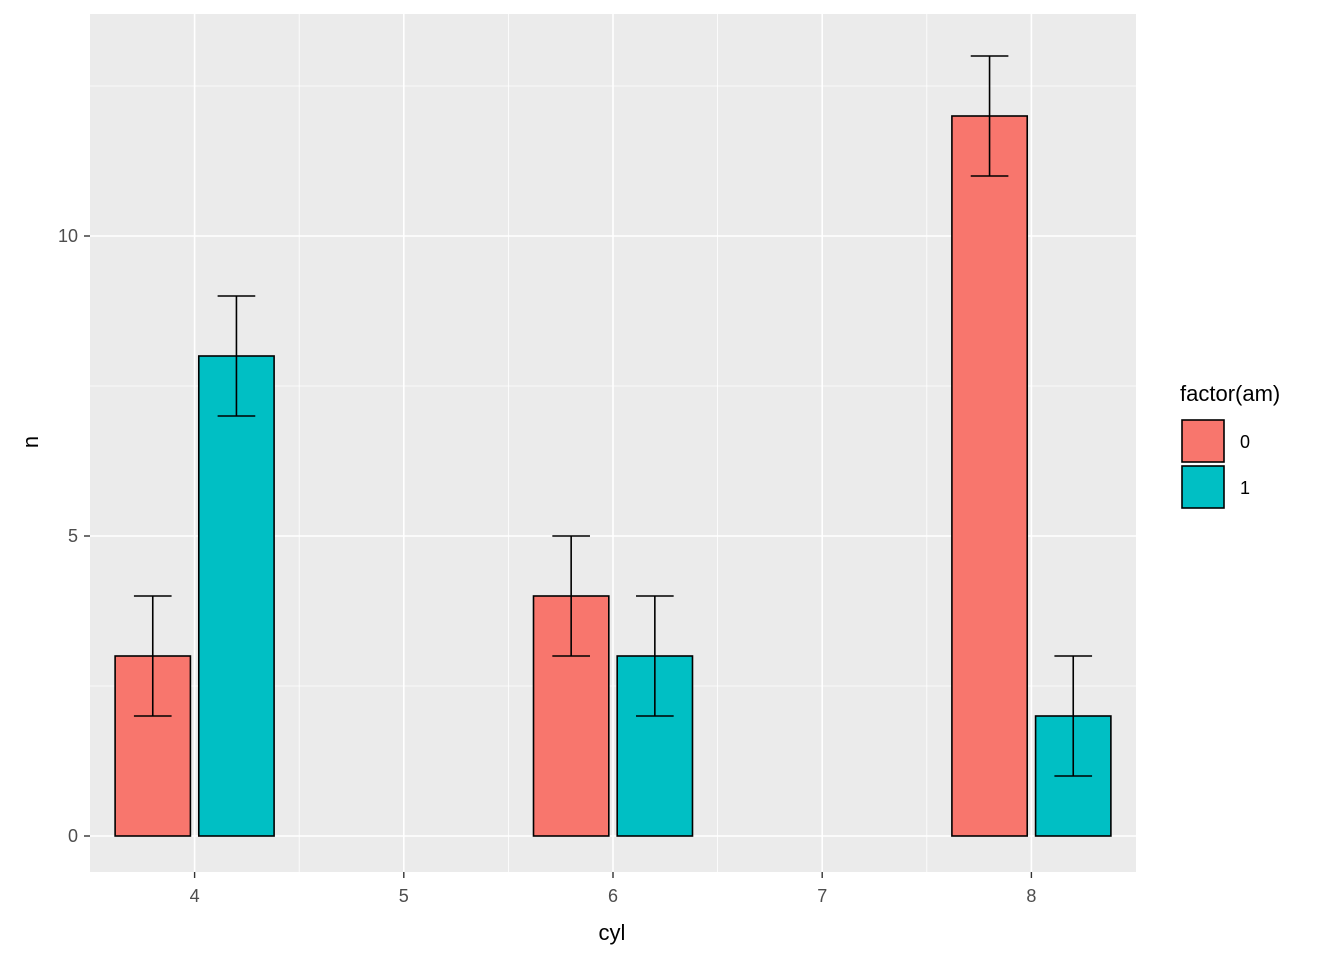  I want to click on y-axis: 0 5 10, so click(74, 536).